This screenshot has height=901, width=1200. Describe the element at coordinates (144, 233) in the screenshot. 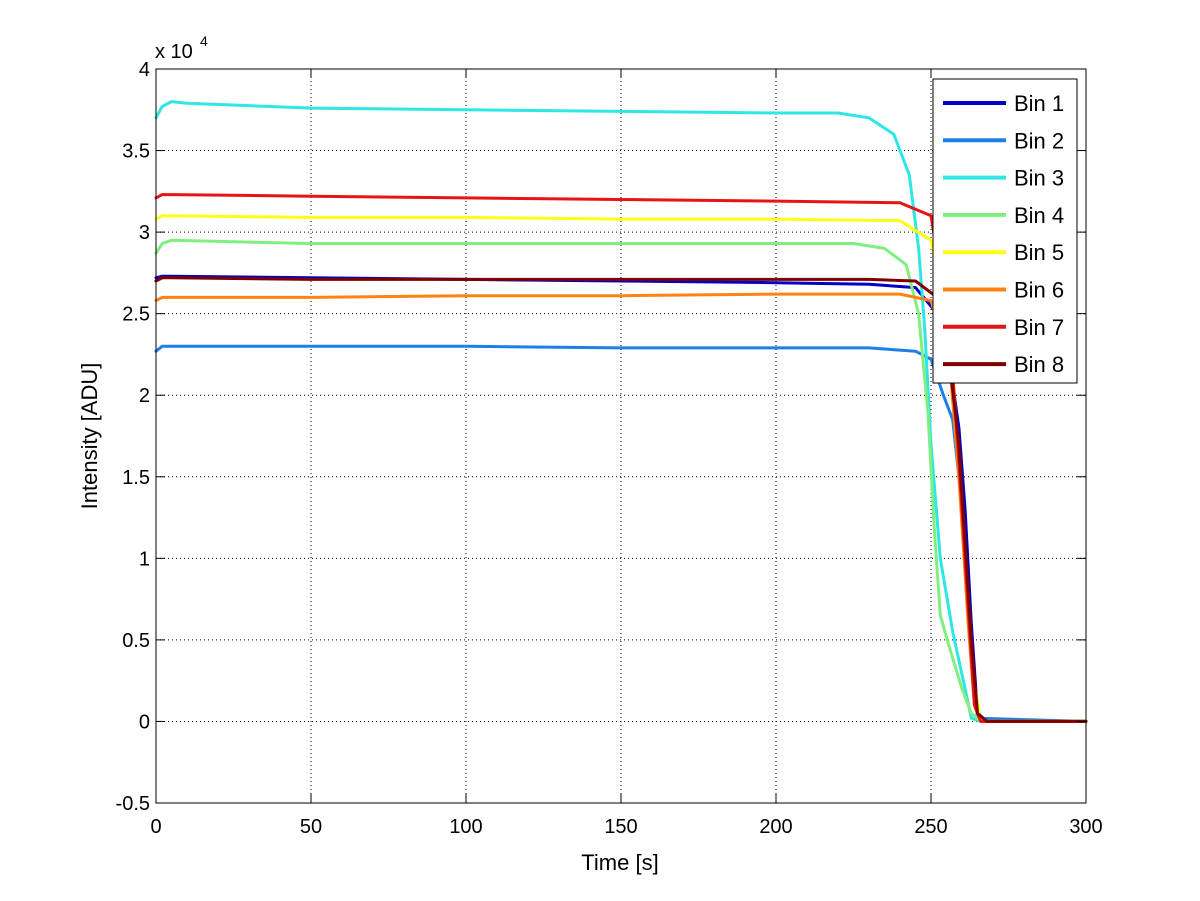

I see `y-tick-label: 3` at that location.